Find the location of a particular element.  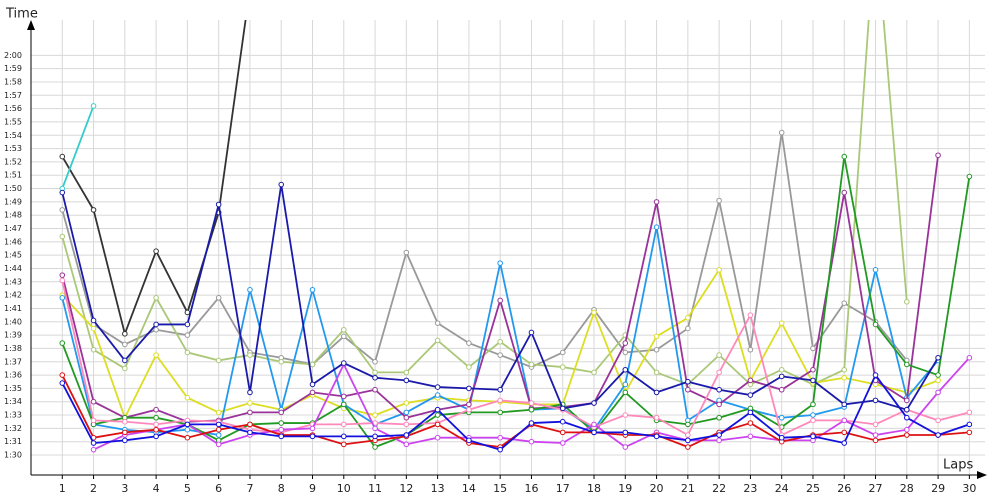

y-tick-label: 1:47 is located at coordinates (13, 228).